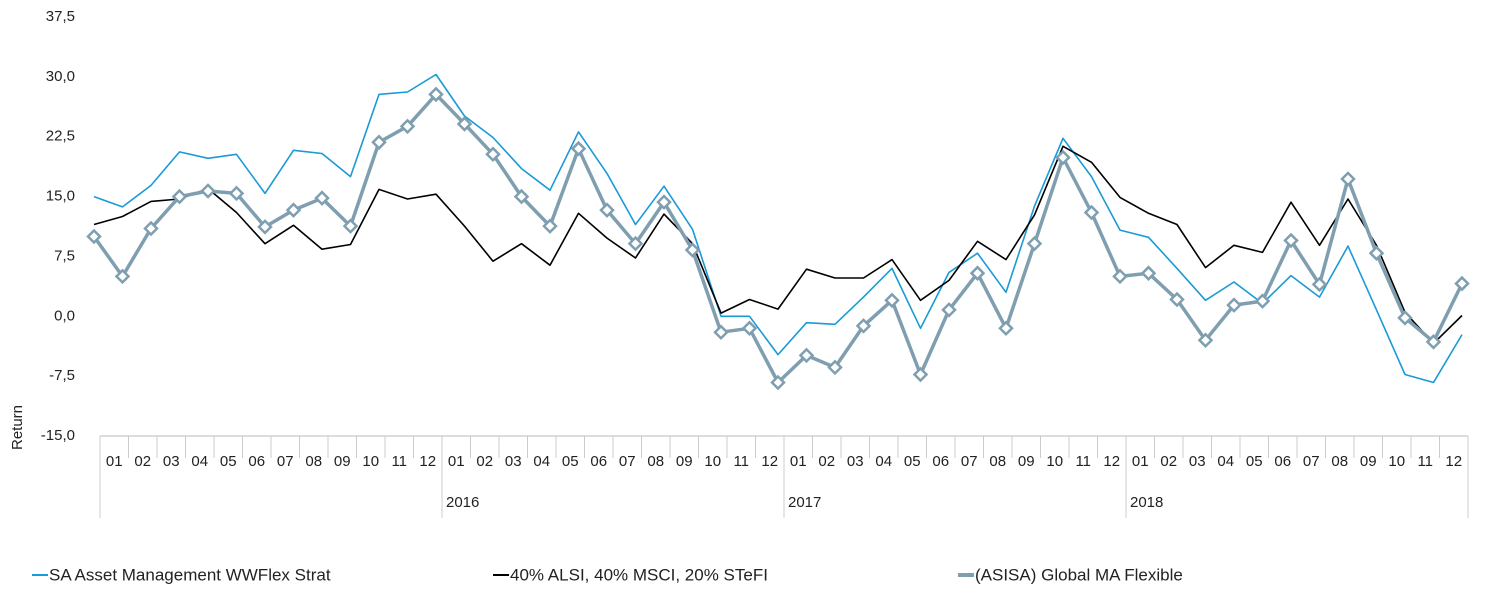 The height and width of the screenshot is (592, 1485). Describe the element at coordinates (190, 574) in the screenshot. I see `legend-label: SA Asset Management WWFlex Strat` at that location.